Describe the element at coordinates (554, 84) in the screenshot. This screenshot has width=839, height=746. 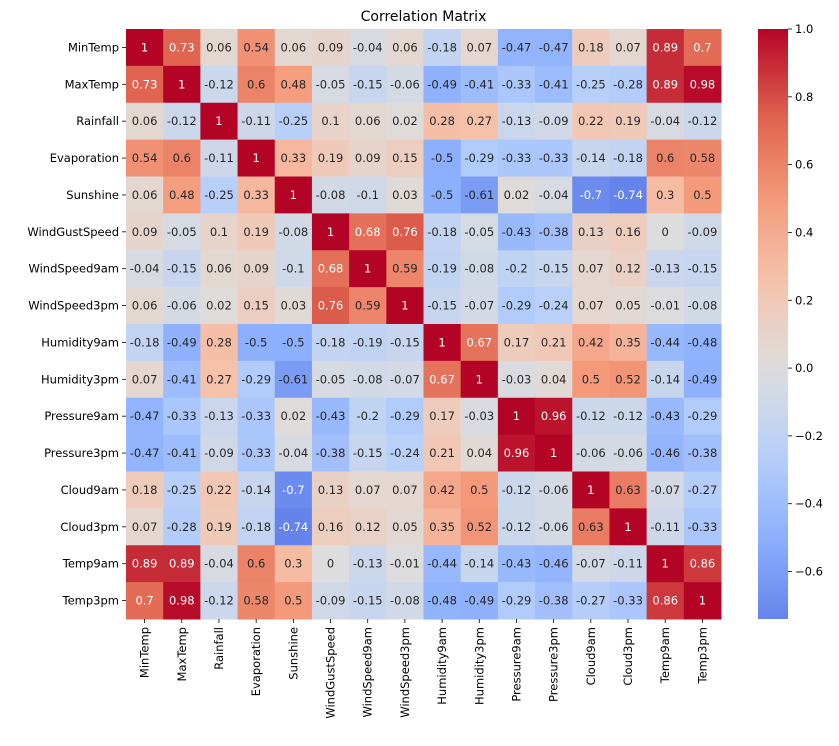
I see `cell-value-label: -0.41` at that location.